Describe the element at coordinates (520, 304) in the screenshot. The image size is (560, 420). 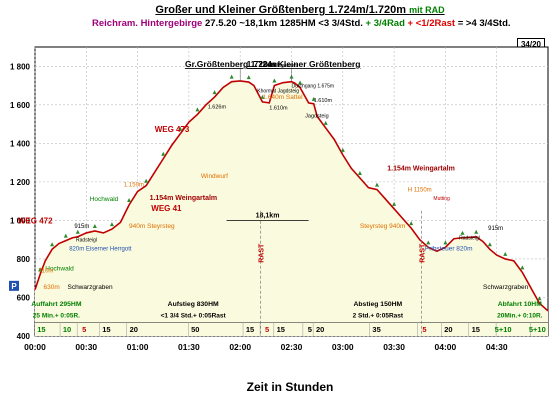
I see `leg-label: Abfahrt 10HM` at that location.